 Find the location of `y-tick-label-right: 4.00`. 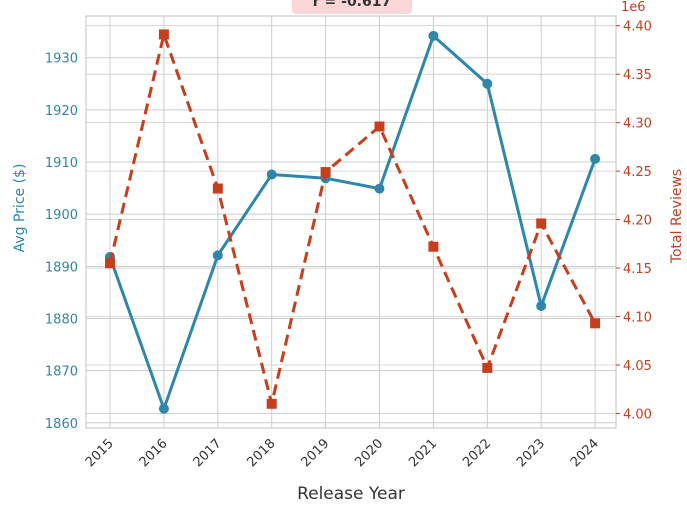

y-tick-label-right: 4.00 is located at coordinates (637, 414).